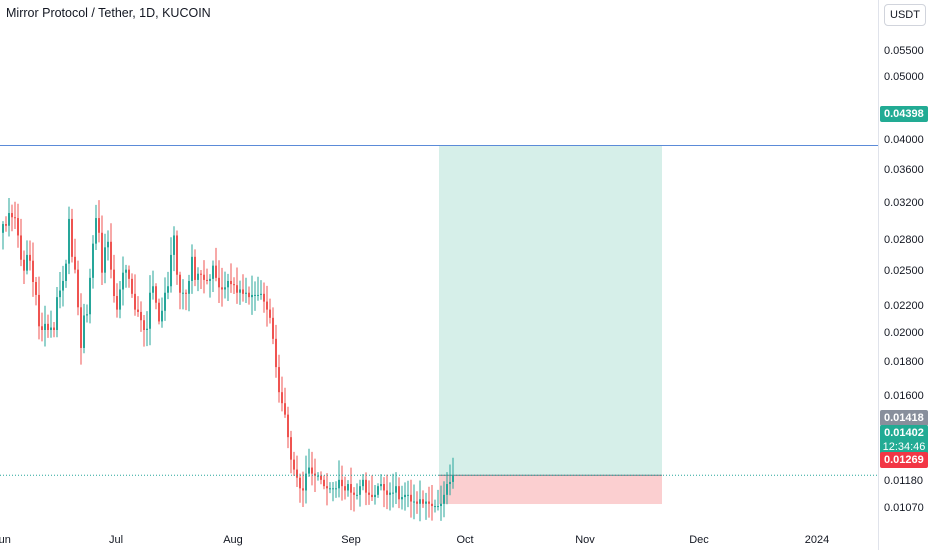  I want to click on currency-button: USDT, so click(905, 15).